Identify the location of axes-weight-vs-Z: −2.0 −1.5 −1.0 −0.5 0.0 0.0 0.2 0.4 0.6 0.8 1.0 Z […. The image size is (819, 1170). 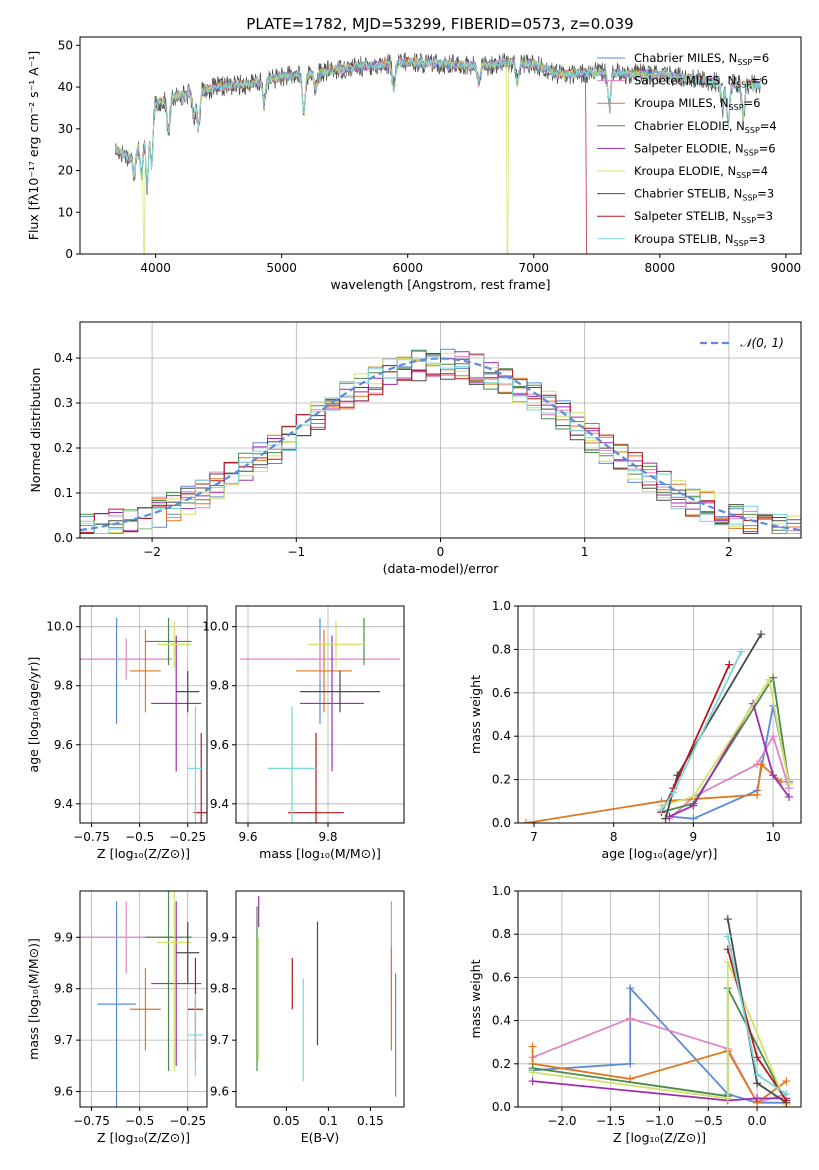
(635, 1014).